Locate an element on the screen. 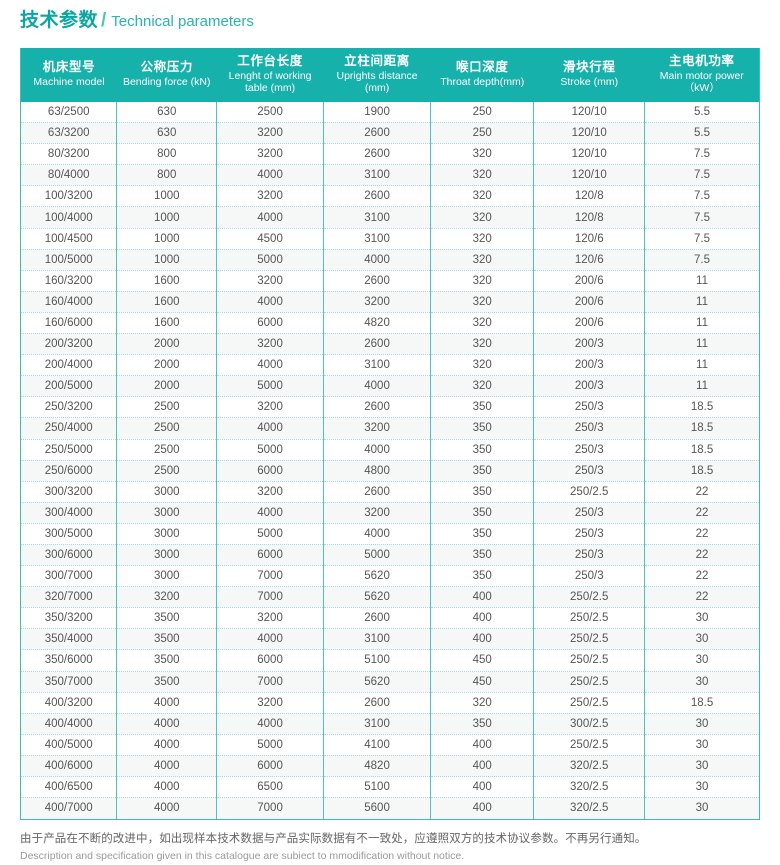 The image size is (780, 865). table-row: 350/4000 3500 4000 3100 400 250/2.5 30 is located at coordinates (390, 639).